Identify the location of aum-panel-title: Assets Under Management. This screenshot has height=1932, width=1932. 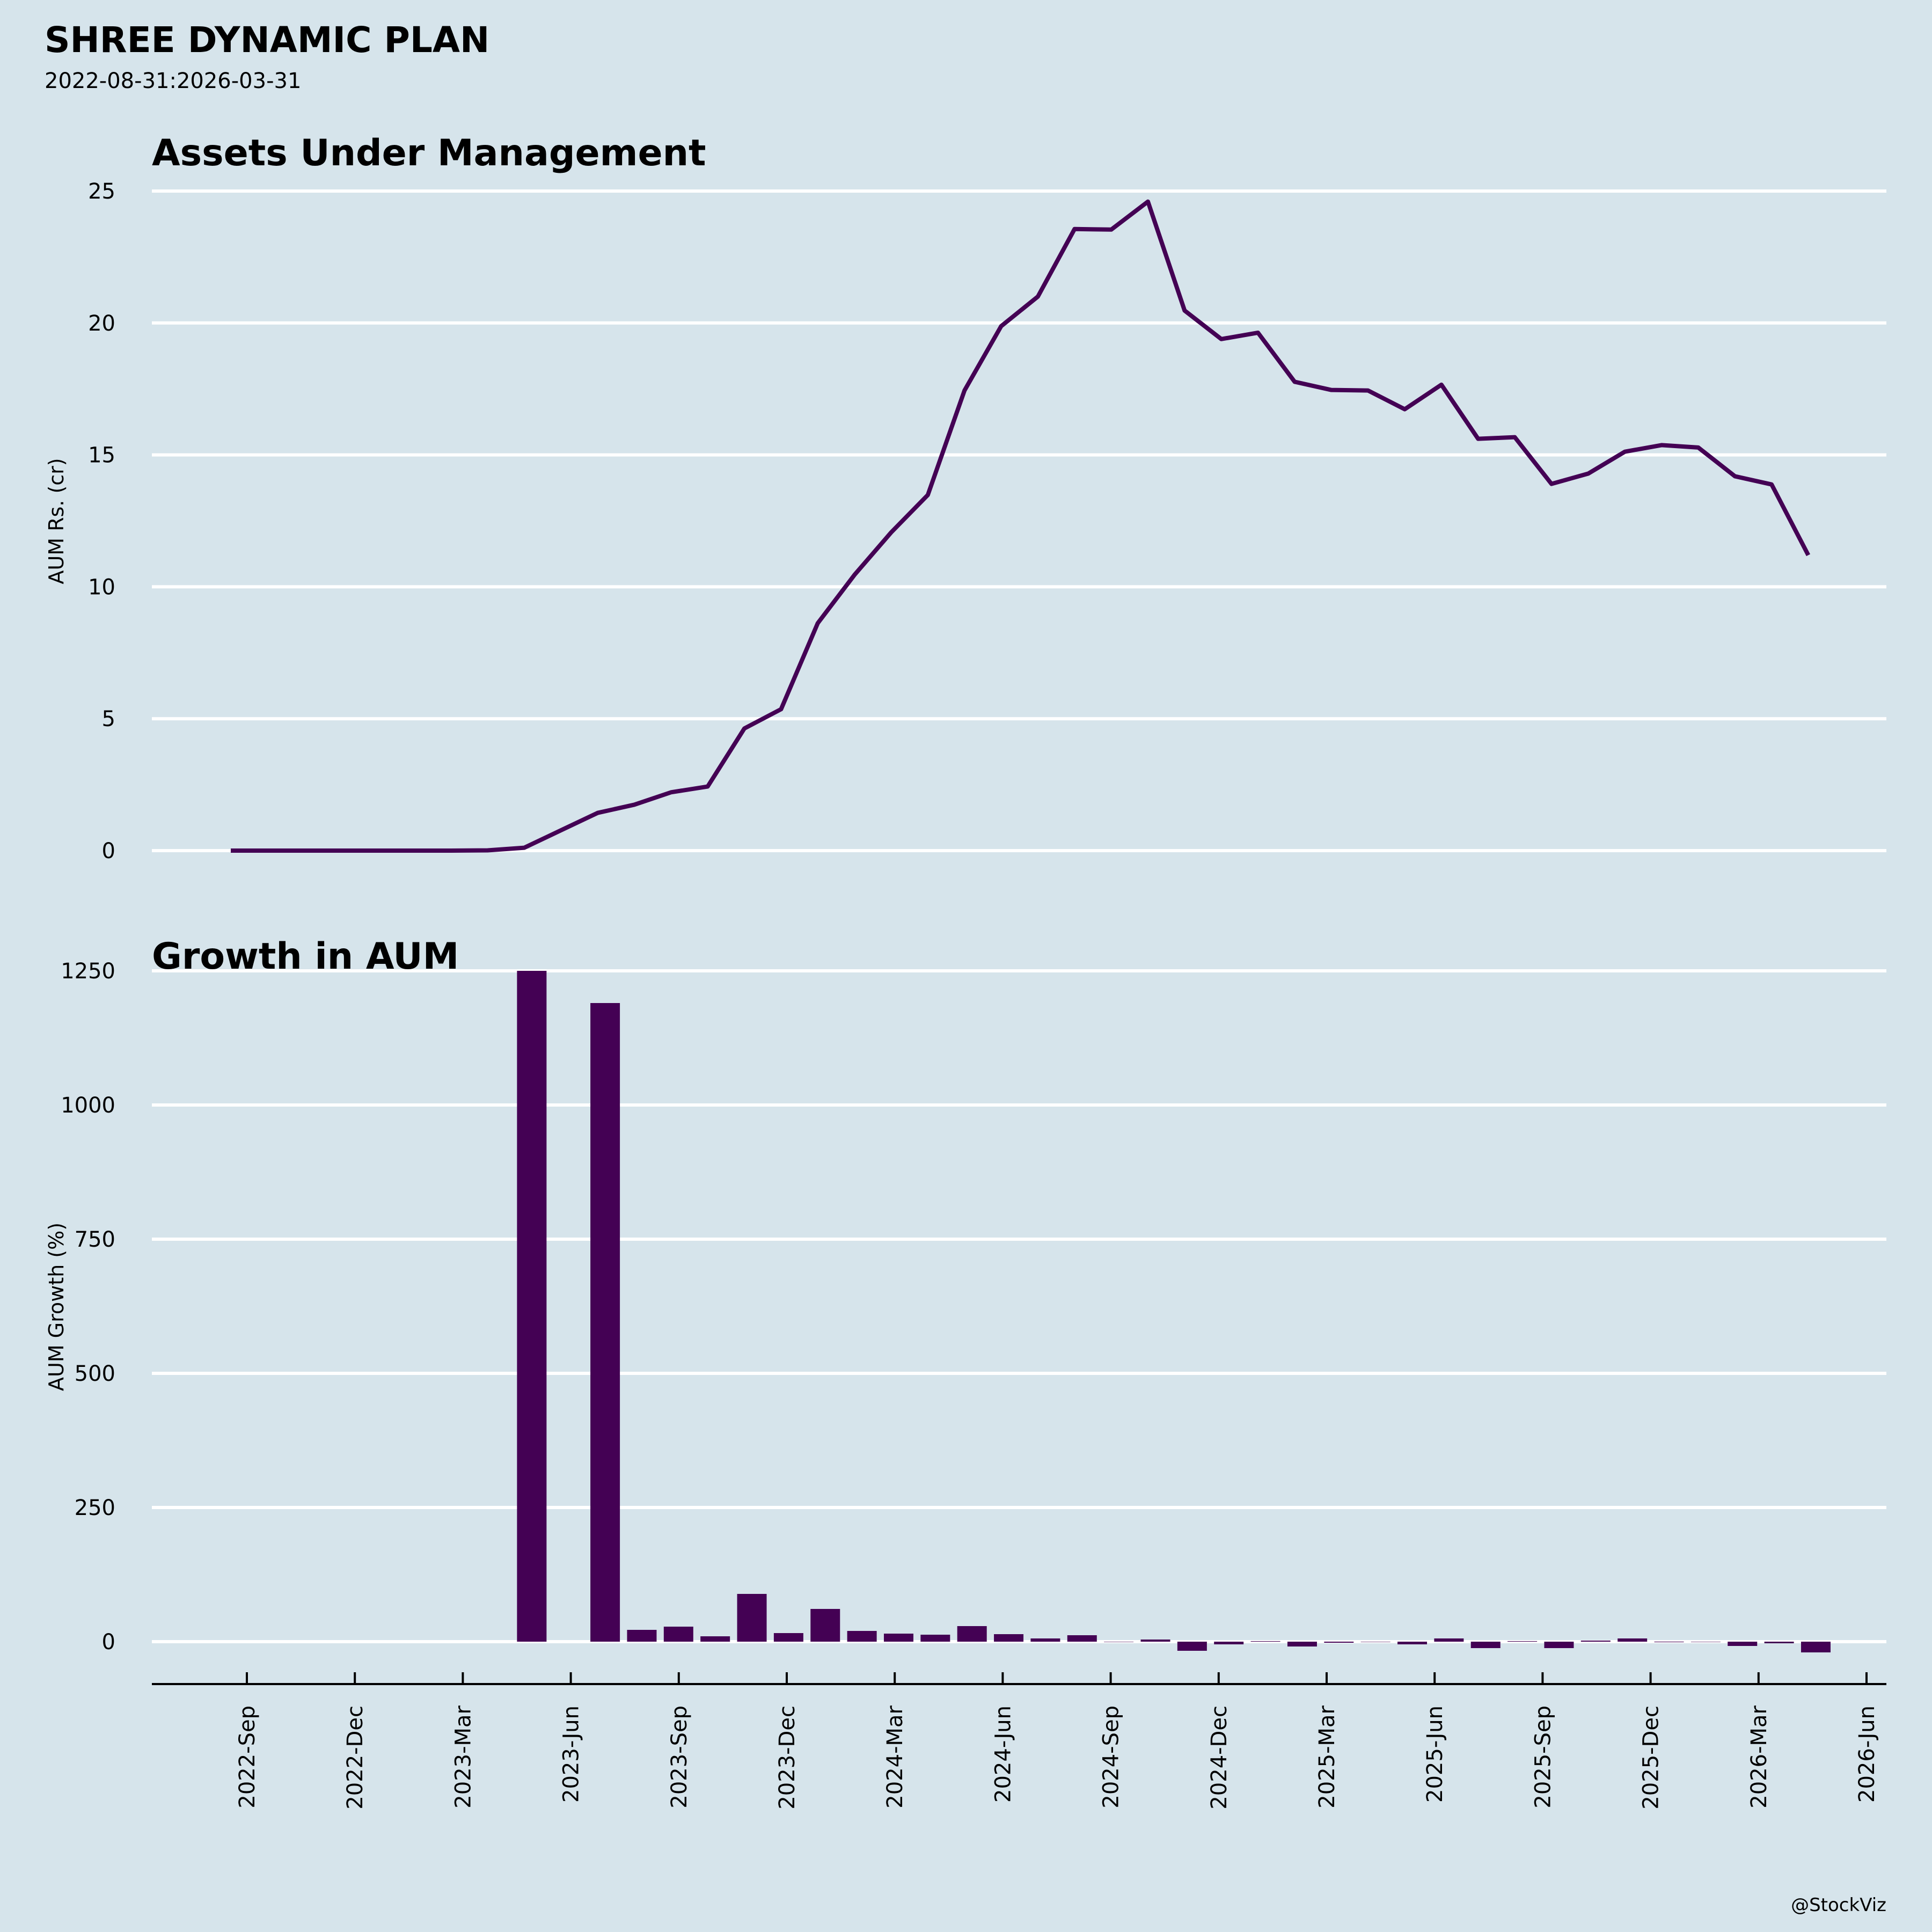
(429, 153).